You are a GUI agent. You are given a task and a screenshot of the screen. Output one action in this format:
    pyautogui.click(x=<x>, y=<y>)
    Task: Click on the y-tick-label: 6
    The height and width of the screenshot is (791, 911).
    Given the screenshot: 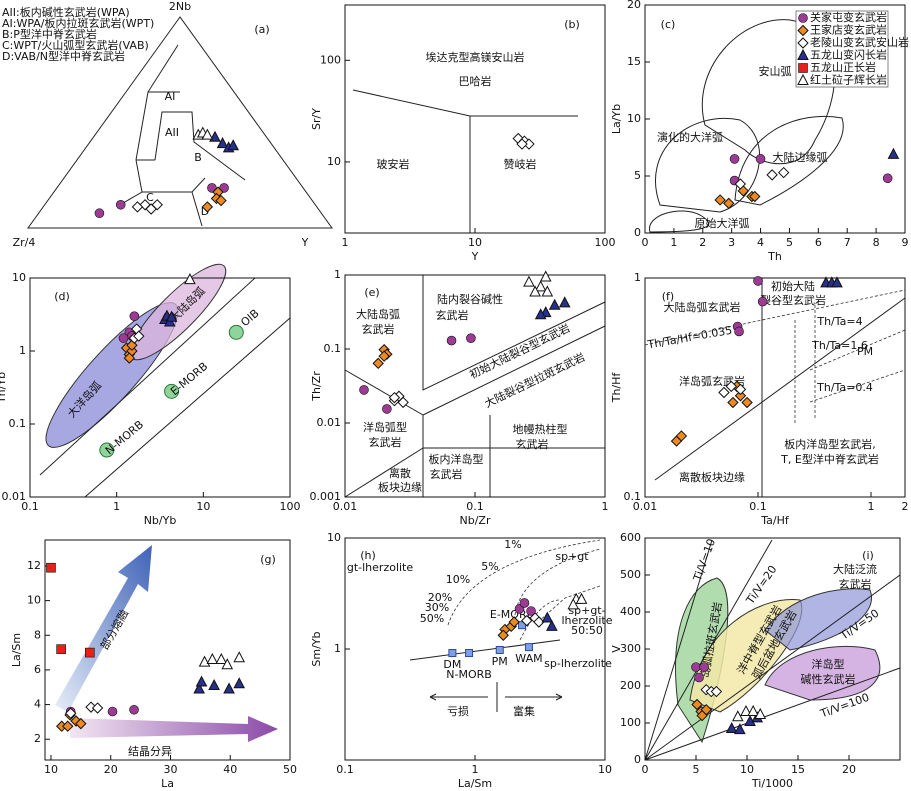 What is the action you would take?
    pyautogui.click(x=37, y=669)
    